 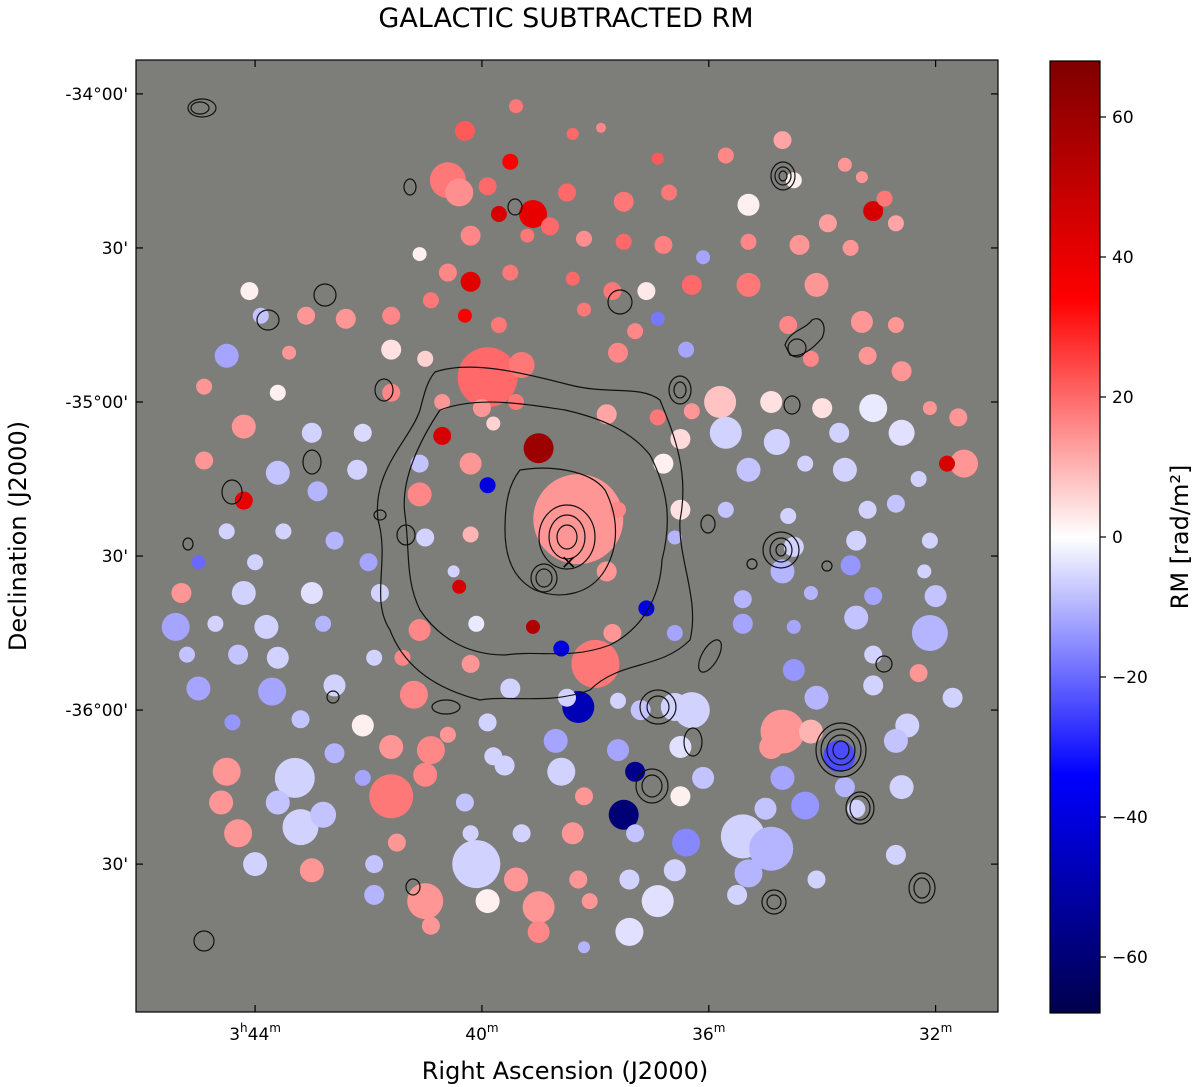 I want to click on colorbar-tick-label: −60, so click(x=1130, y=958).